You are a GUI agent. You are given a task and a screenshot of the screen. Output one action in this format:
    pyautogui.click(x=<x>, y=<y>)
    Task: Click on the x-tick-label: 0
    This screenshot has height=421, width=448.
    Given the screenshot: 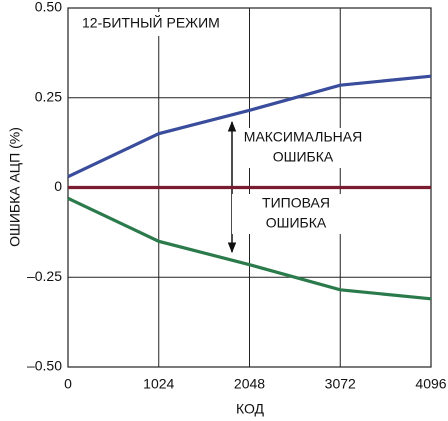 What is the action you would take?
    pyautogui.click(x=68, y=384)
    